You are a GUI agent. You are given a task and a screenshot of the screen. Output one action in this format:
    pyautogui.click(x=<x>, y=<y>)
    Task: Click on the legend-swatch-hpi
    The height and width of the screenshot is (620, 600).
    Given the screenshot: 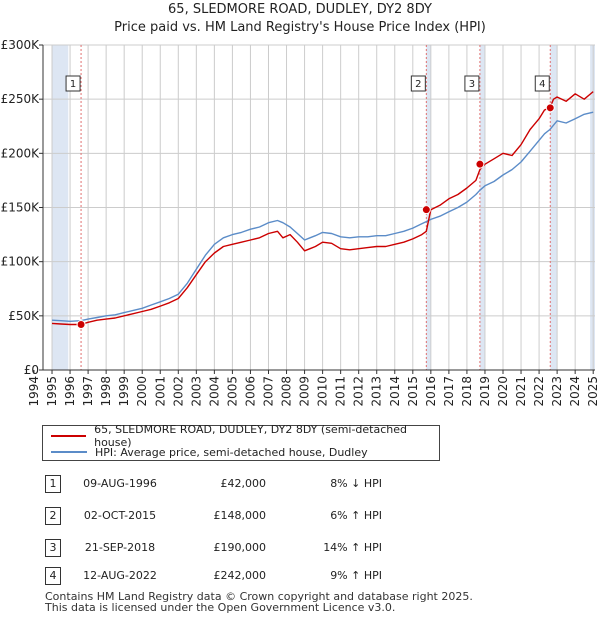 What is the action you would take?
    pyautogui.click(x=69, y=452)
    